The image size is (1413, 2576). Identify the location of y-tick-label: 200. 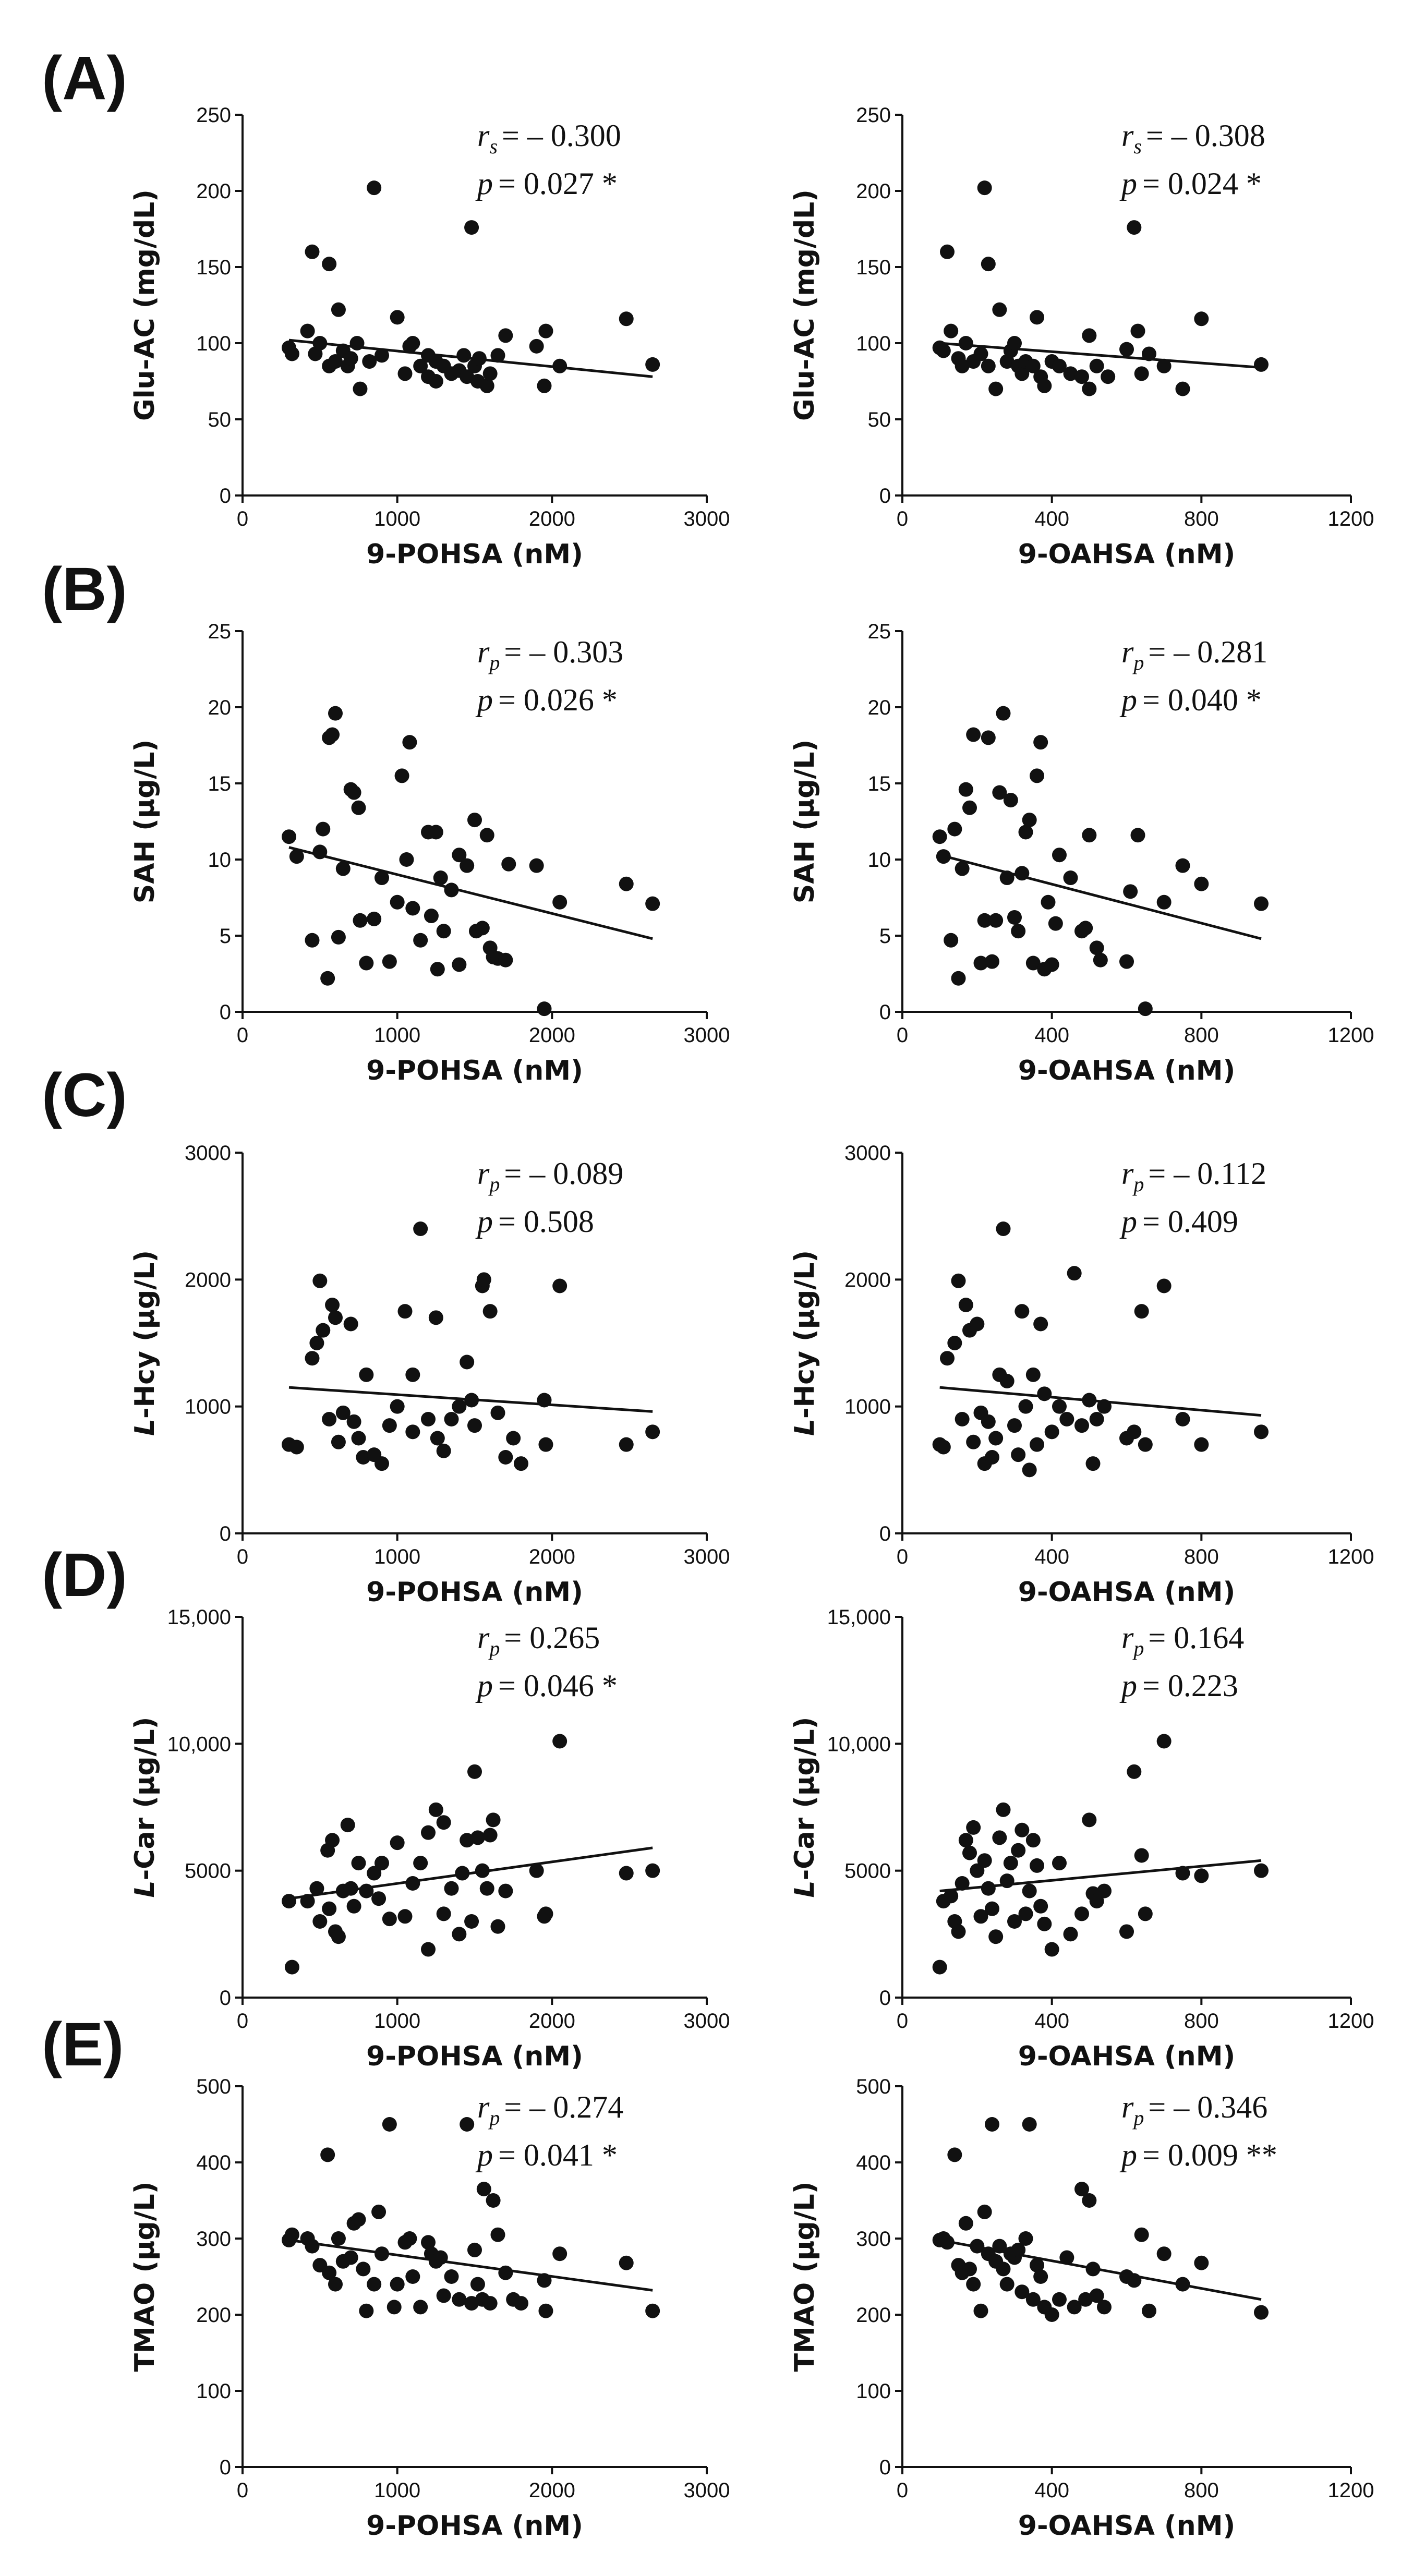
(213, 191).